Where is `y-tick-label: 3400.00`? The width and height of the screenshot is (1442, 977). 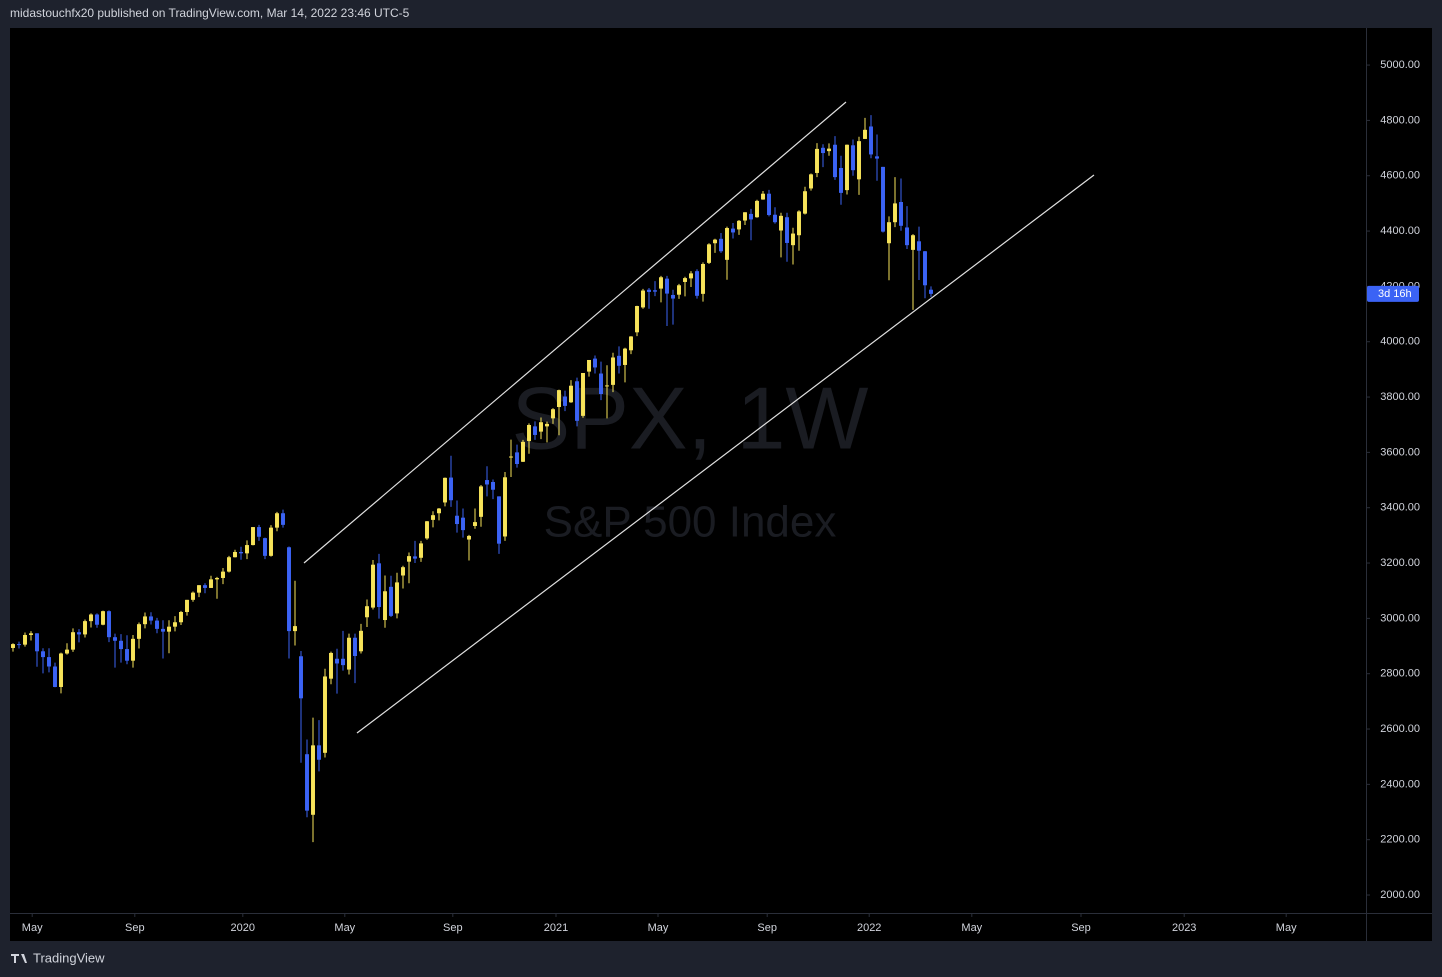 y-tick-label: 3400.00 is located at coordinates (1400, 508).